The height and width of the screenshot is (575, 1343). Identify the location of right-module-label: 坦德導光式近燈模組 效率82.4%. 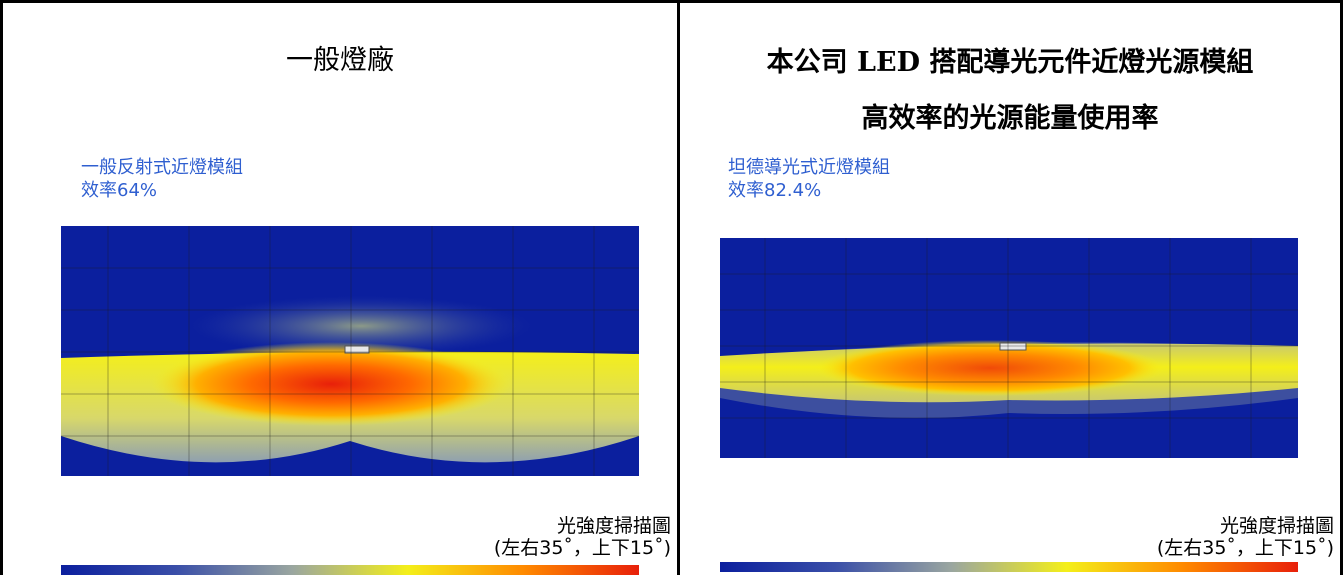
(809, 179).